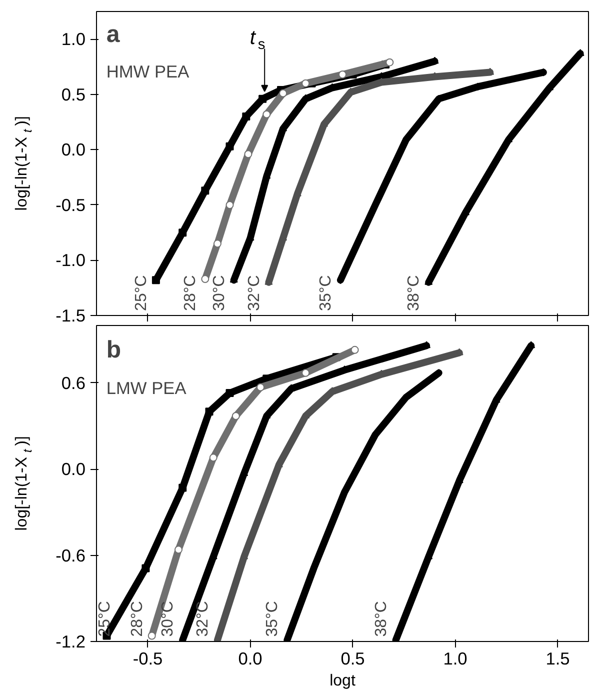 The height and width of the screenshot is (692, 592). What do you see at coordinates (113, 34) in the screenshot?
I see `annotation: a` at bounding box center [113, 34].